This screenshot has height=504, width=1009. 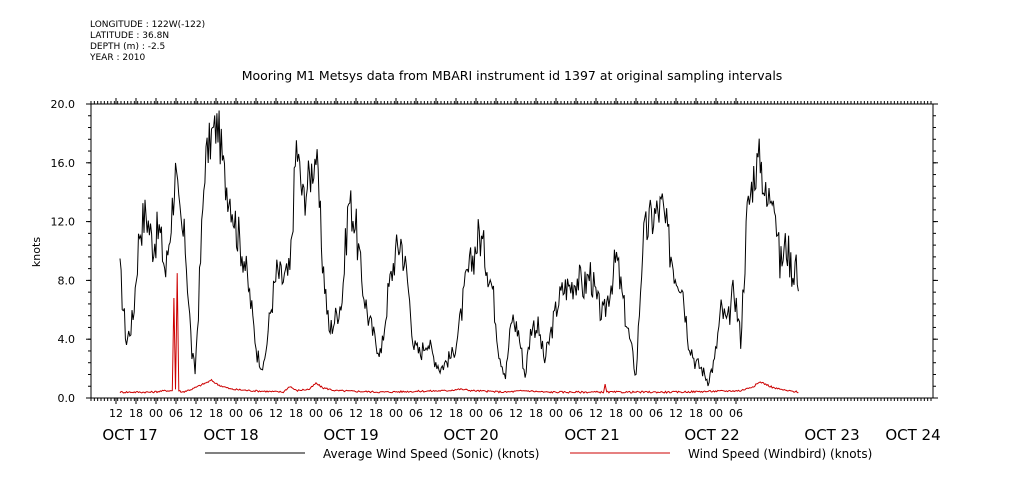 What do you see at coordinates (711, 435) in the screenshot?
I see `x-day-label: OCT 22` at bounding box center [711, 435].